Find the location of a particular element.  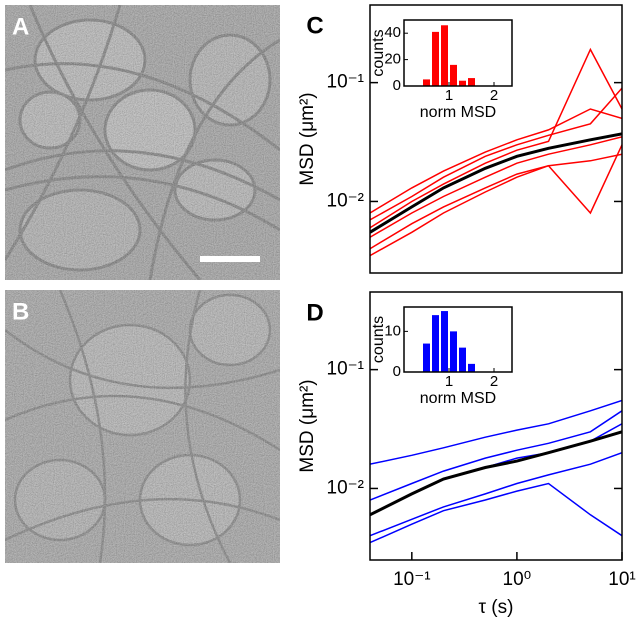

panel-label: B is located at coordinates (20, 311).